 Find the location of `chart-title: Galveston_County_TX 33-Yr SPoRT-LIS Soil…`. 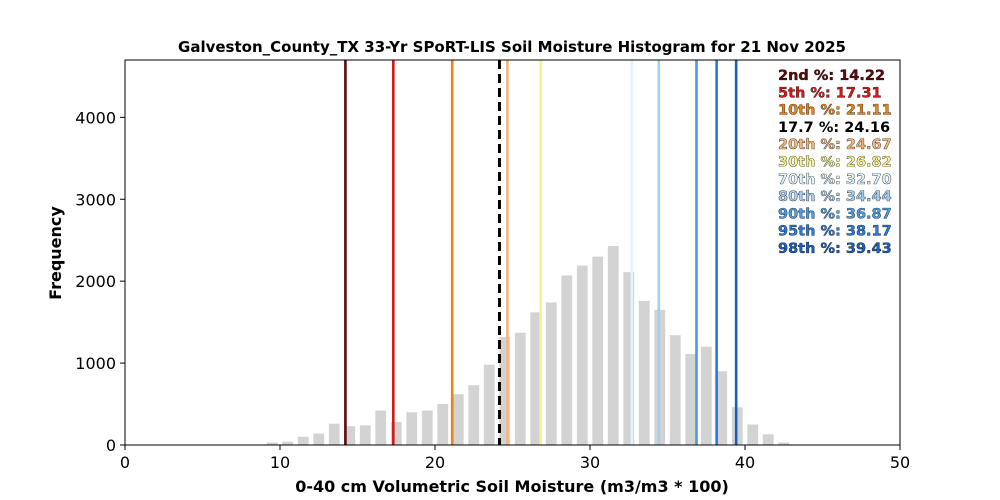

chart-title: Galveston_County_TX 33-Yr SPoRT-LIS Soil… is located at coordinates (512, 47).